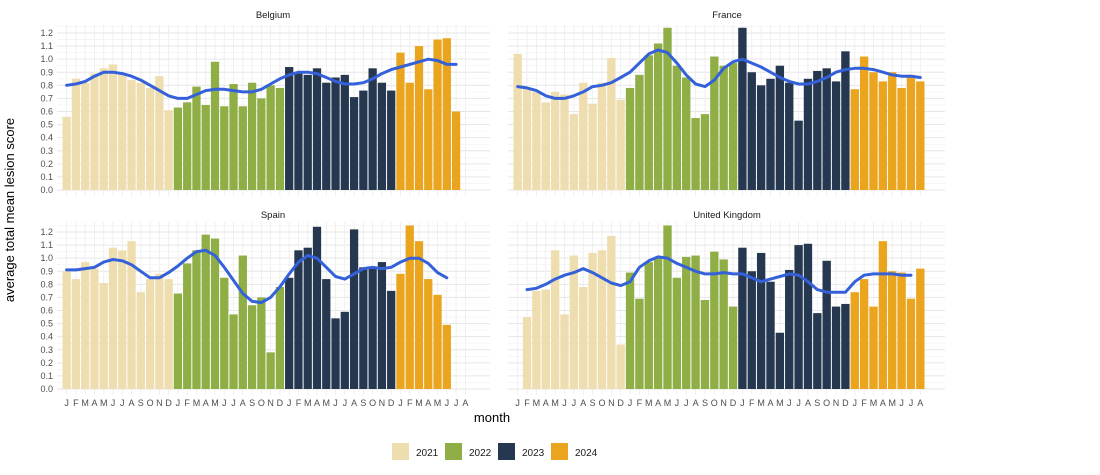  I want to click on y-tick-label: 1.2, so click(46, 232).